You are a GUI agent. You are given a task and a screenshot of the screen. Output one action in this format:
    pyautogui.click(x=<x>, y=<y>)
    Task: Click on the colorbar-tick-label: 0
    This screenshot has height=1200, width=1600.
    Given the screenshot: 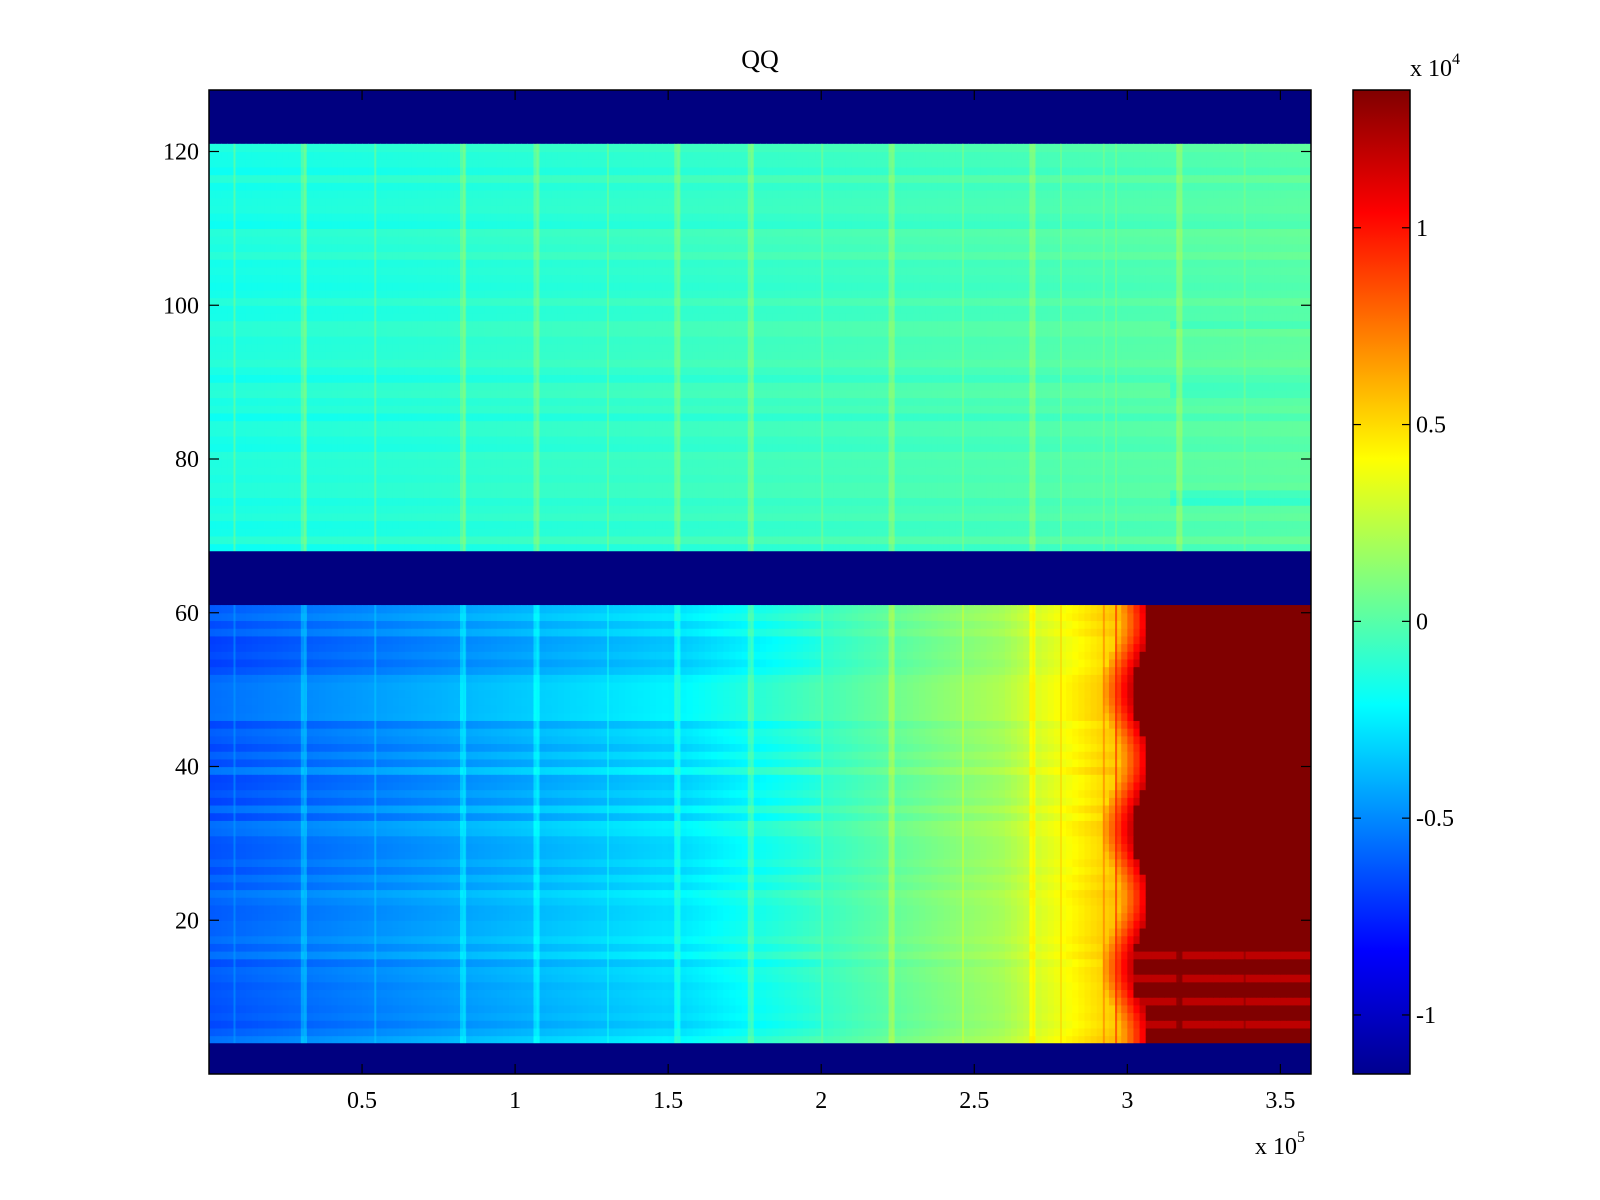 What is the action you would take?
    pyautogui.click(x=1422, y=622)
    